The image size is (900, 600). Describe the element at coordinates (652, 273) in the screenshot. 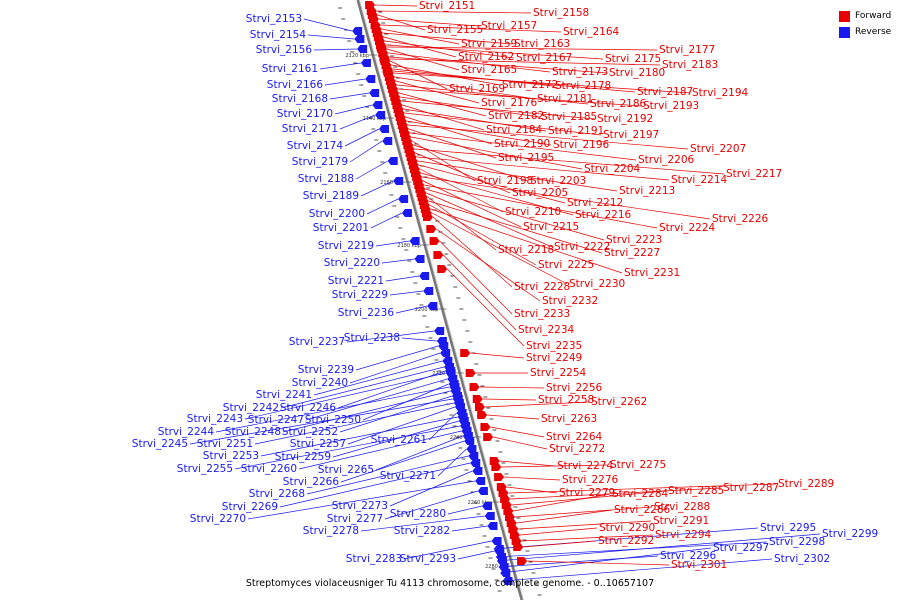

I see `forward-gene-label: Strvi_2231` at that location.